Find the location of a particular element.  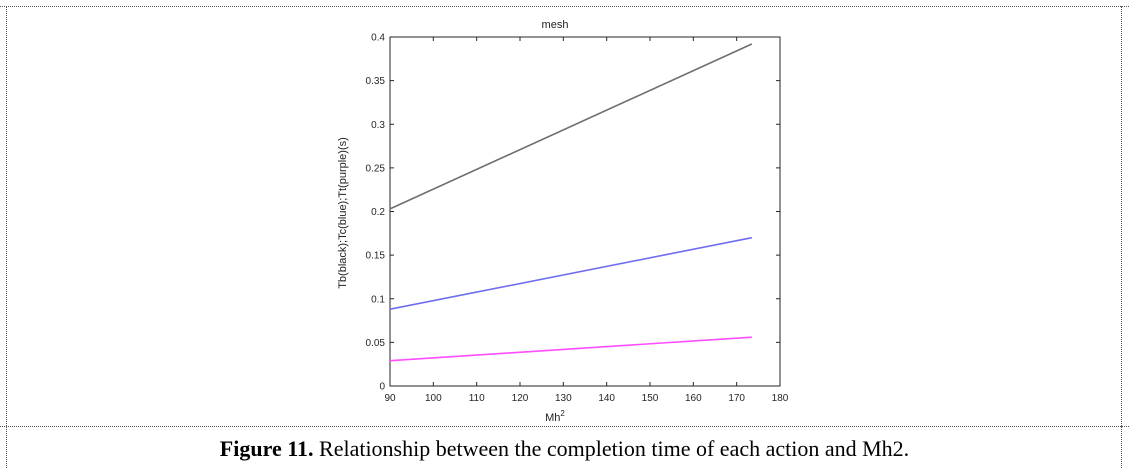

y-tick-label: 0.2 is located at coordinates (378, 212).